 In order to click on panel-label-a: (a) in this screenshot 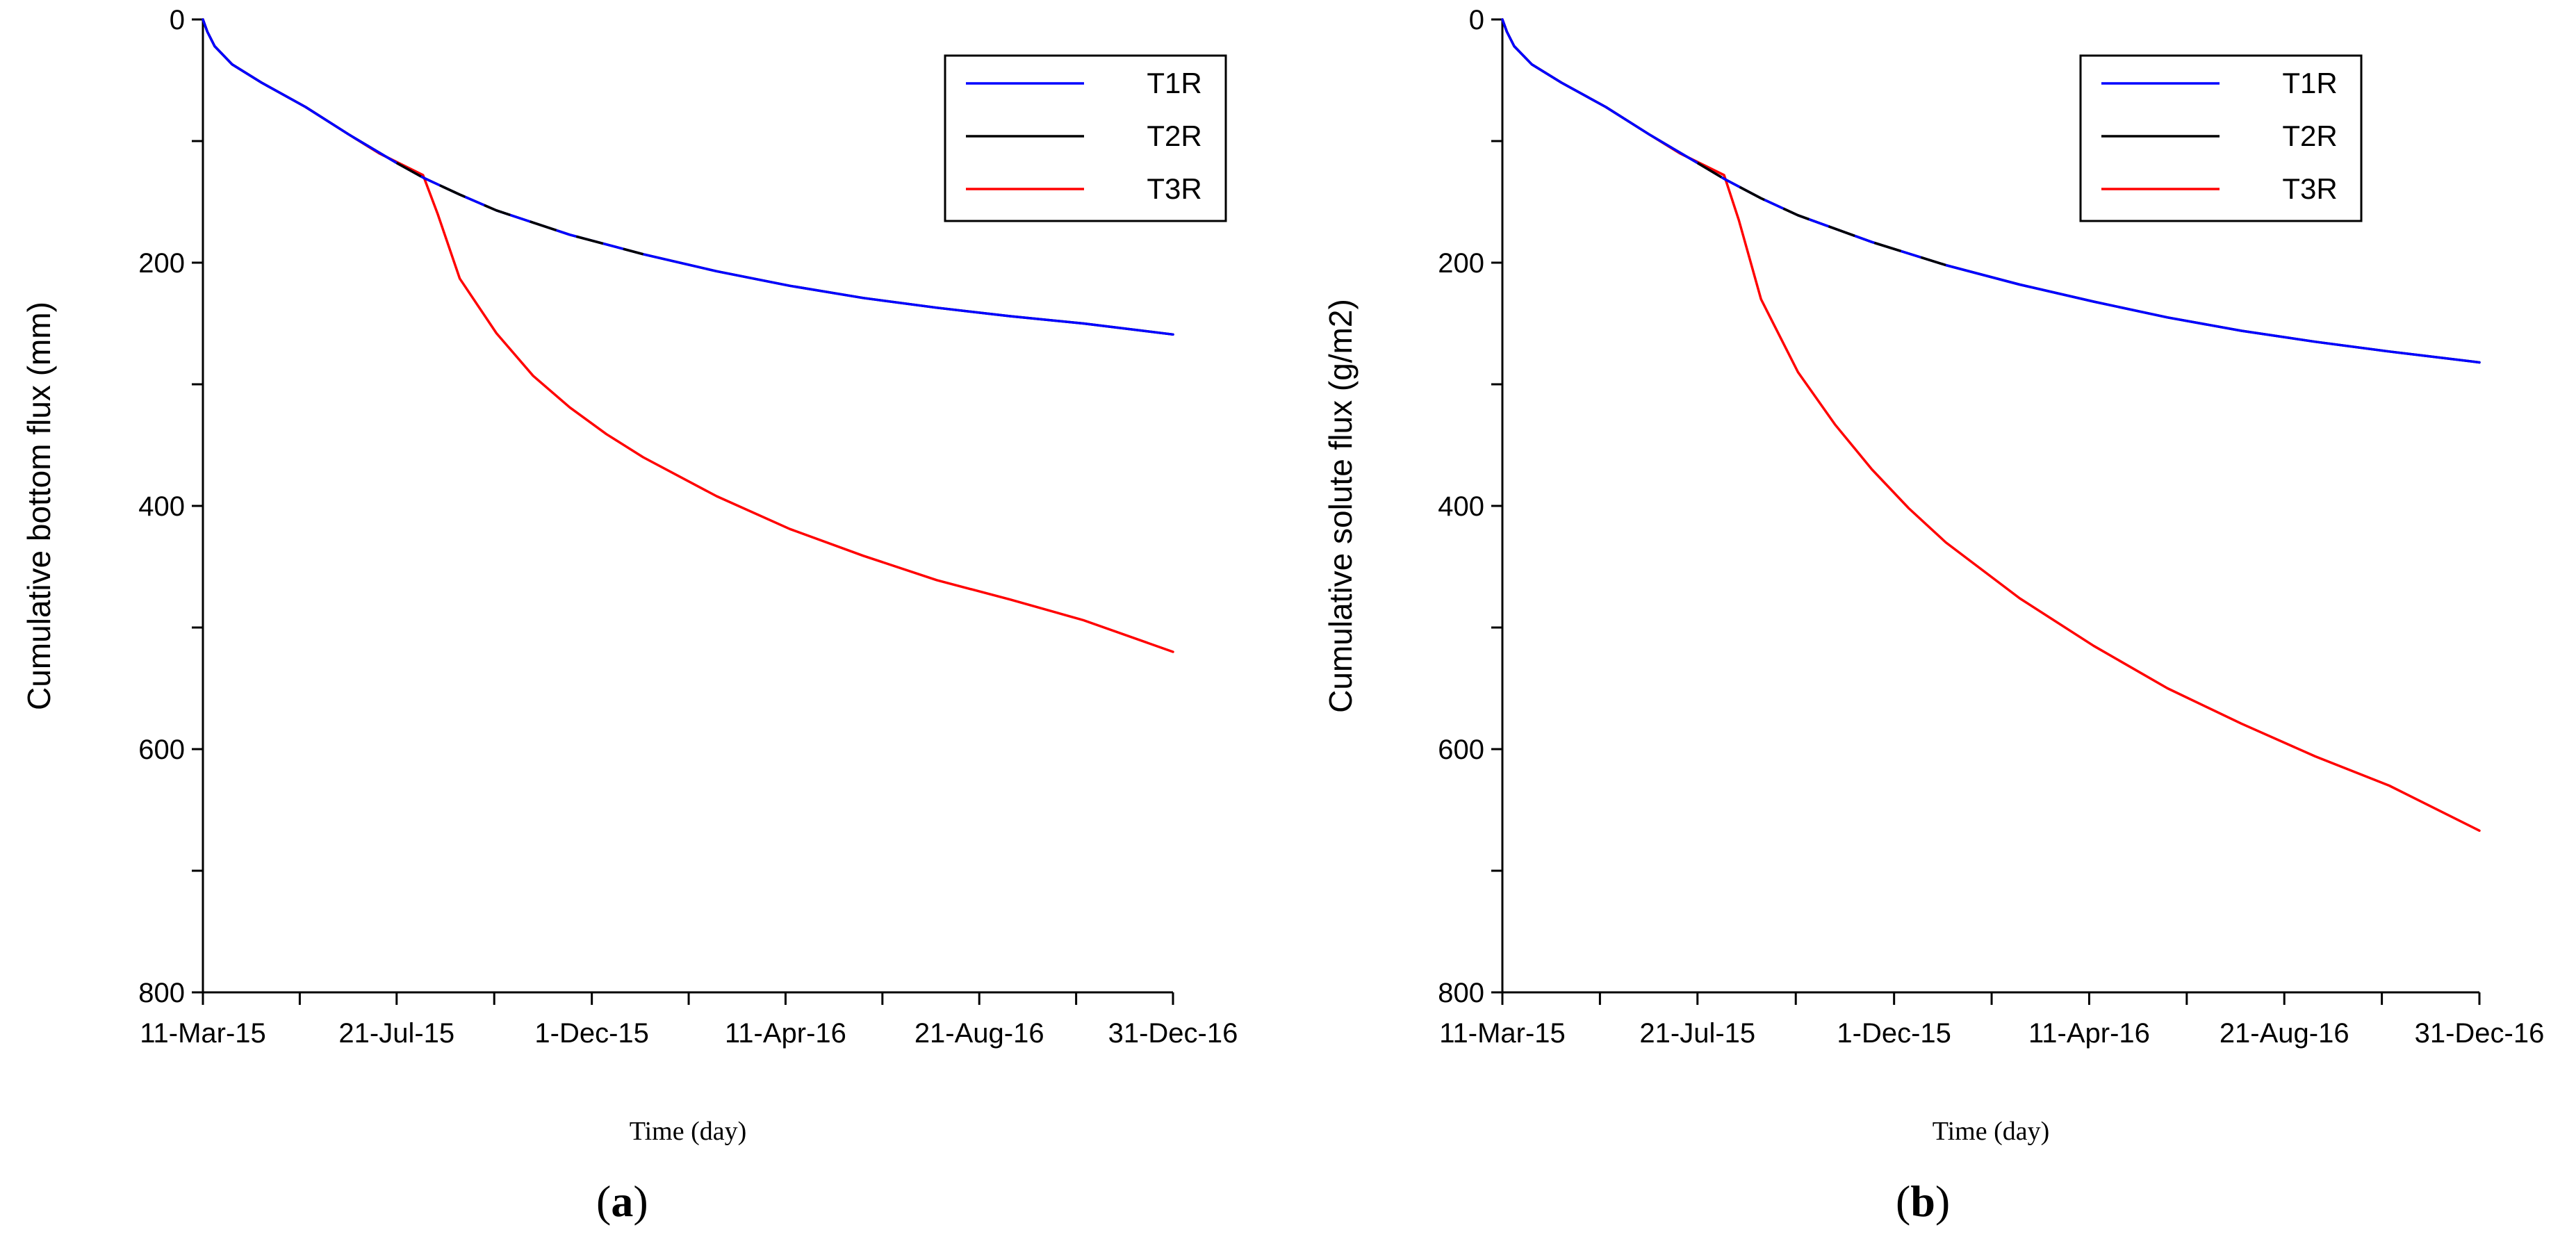, I will do `click(622, 1201)`.